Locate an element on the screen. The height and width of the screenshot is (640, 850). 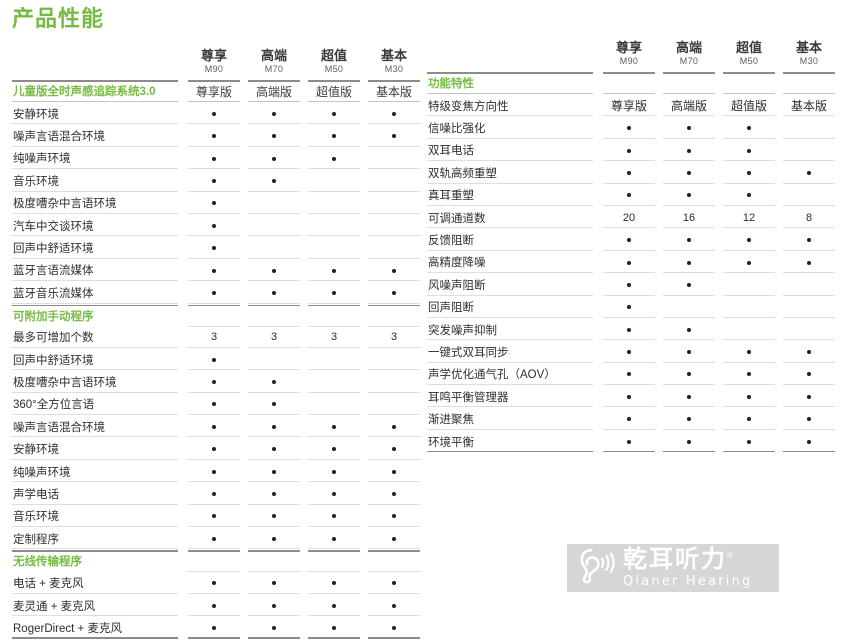
row-label: 信噪比强化 is located at coordinates (513, 128).